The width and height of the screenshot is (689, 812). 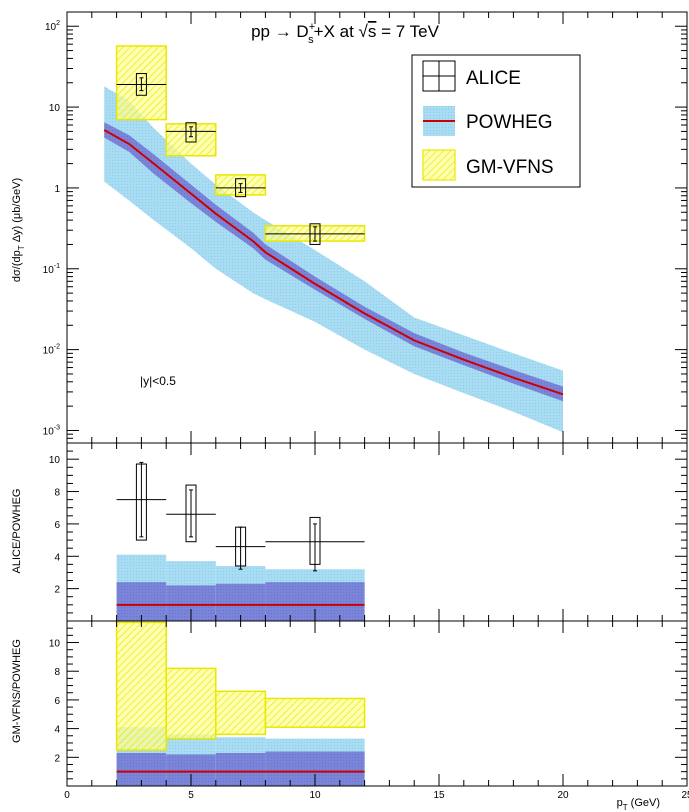 What do you see at coordinates (685, 795) in the screenshot?
I see `x-tick-label-5: 25` at bounding box center [685, 795].